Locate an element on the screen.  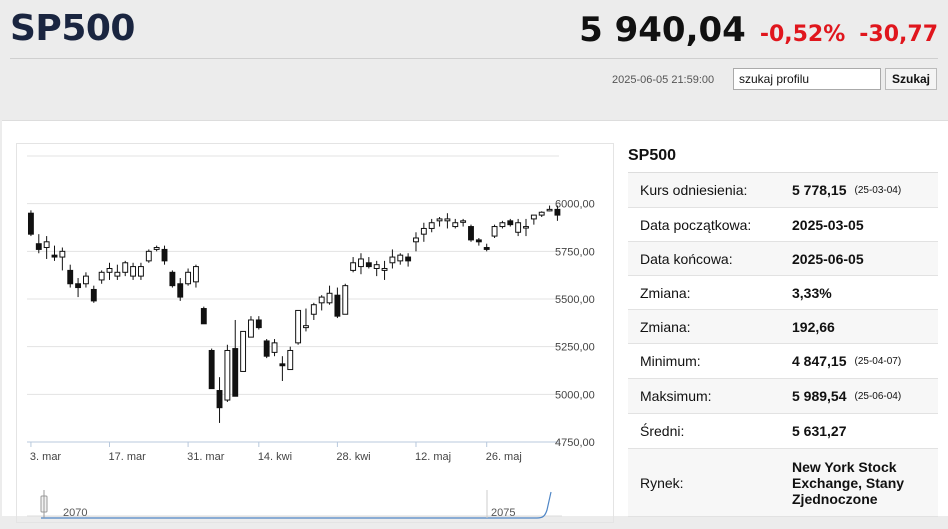
header-divider is located at coordinates (474, 58).